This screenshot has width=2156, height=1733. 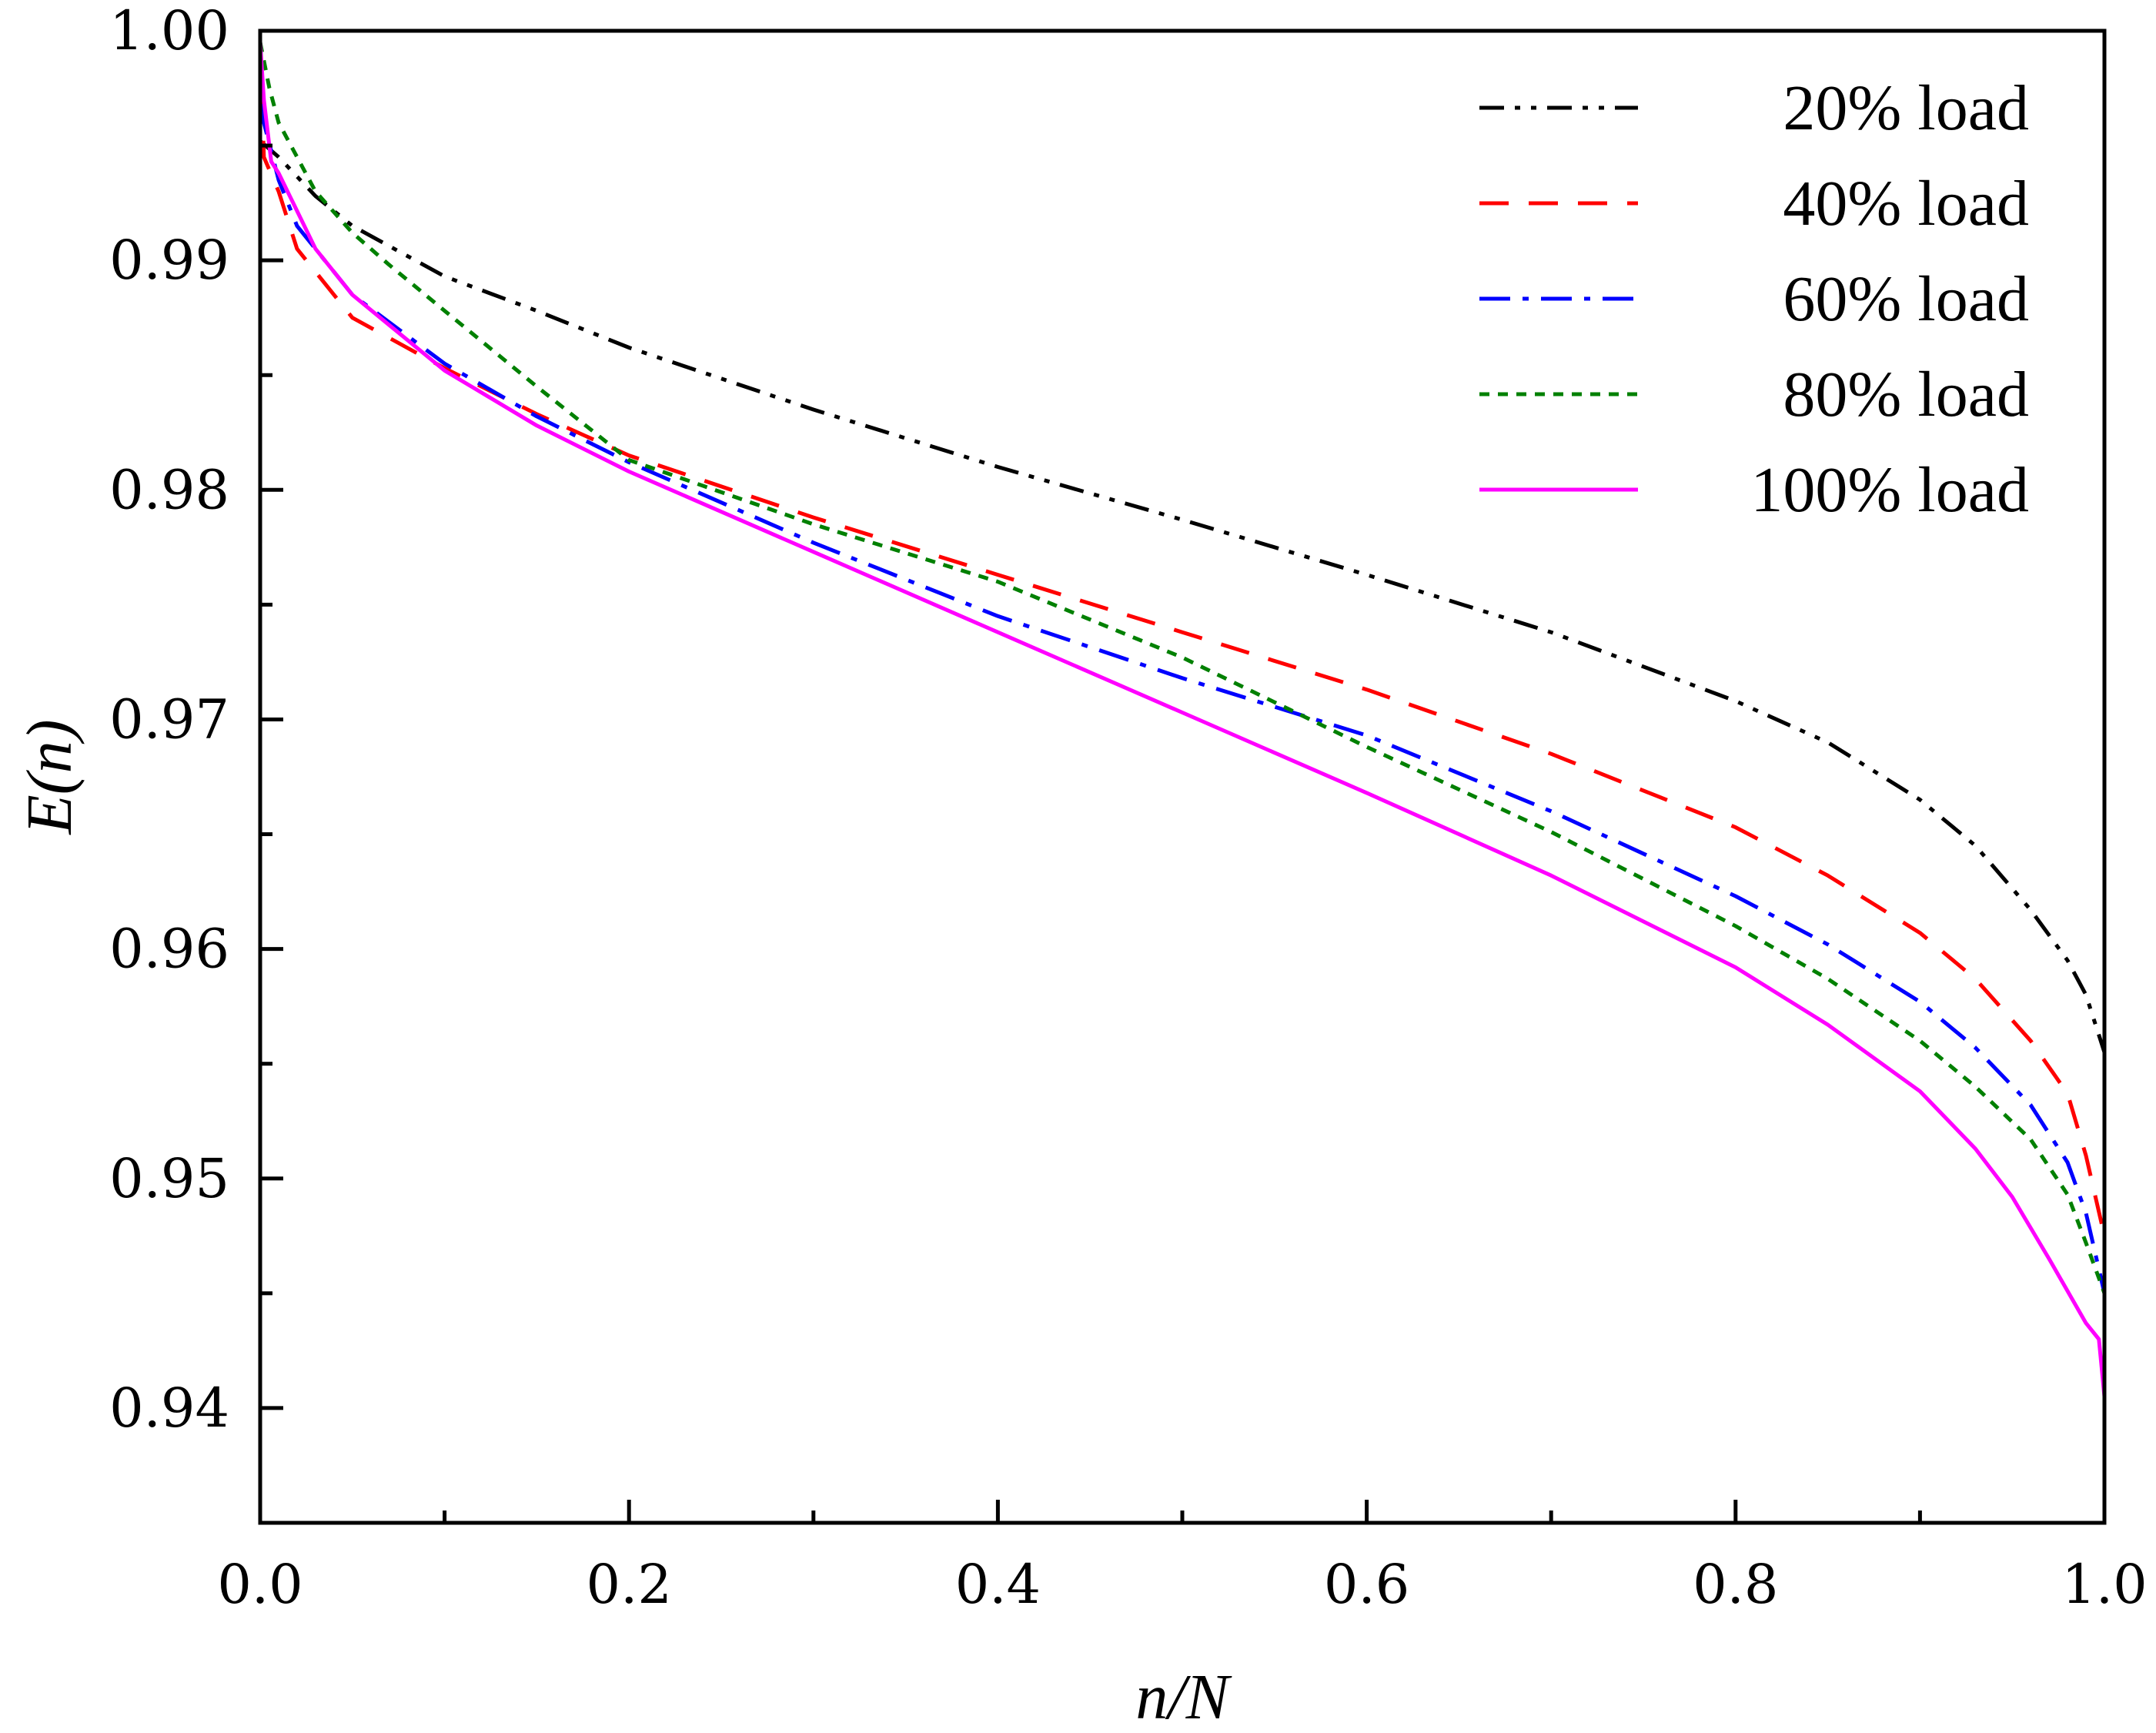 I want to click on legend-label-60-load: 60% load, so click(x=1906, y=299).